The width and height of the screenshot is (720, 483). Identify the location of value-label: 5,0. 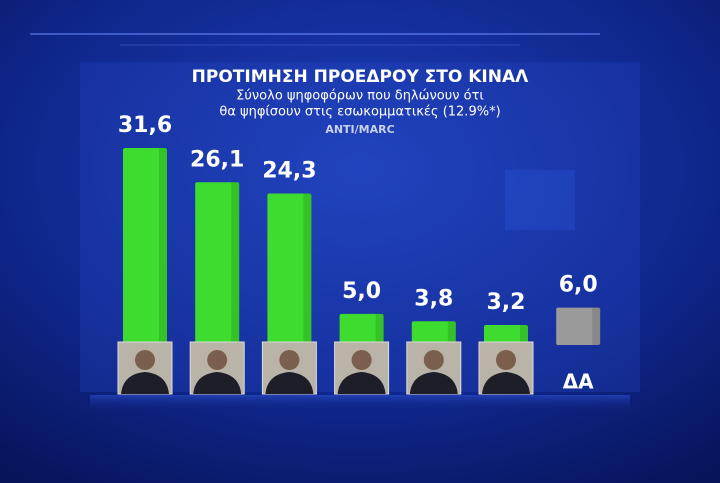
(361, 291).